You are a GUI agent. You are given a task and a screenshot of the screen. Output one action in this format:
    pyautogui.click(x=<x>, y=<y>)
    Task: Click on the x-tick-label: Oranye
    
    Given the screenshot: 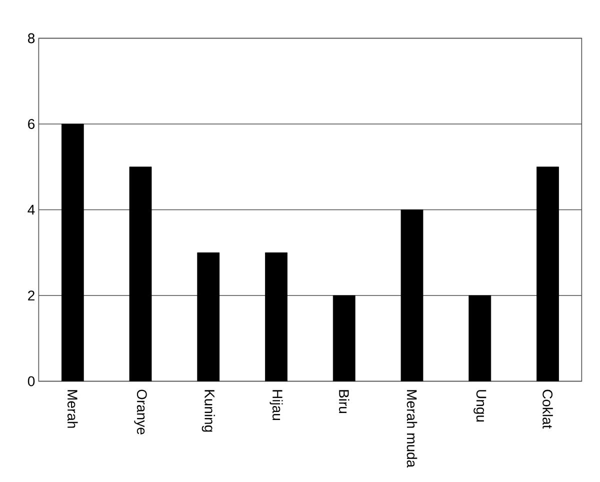 What is the action you would take?
    pyautogui.click(x=140, y=412)
    